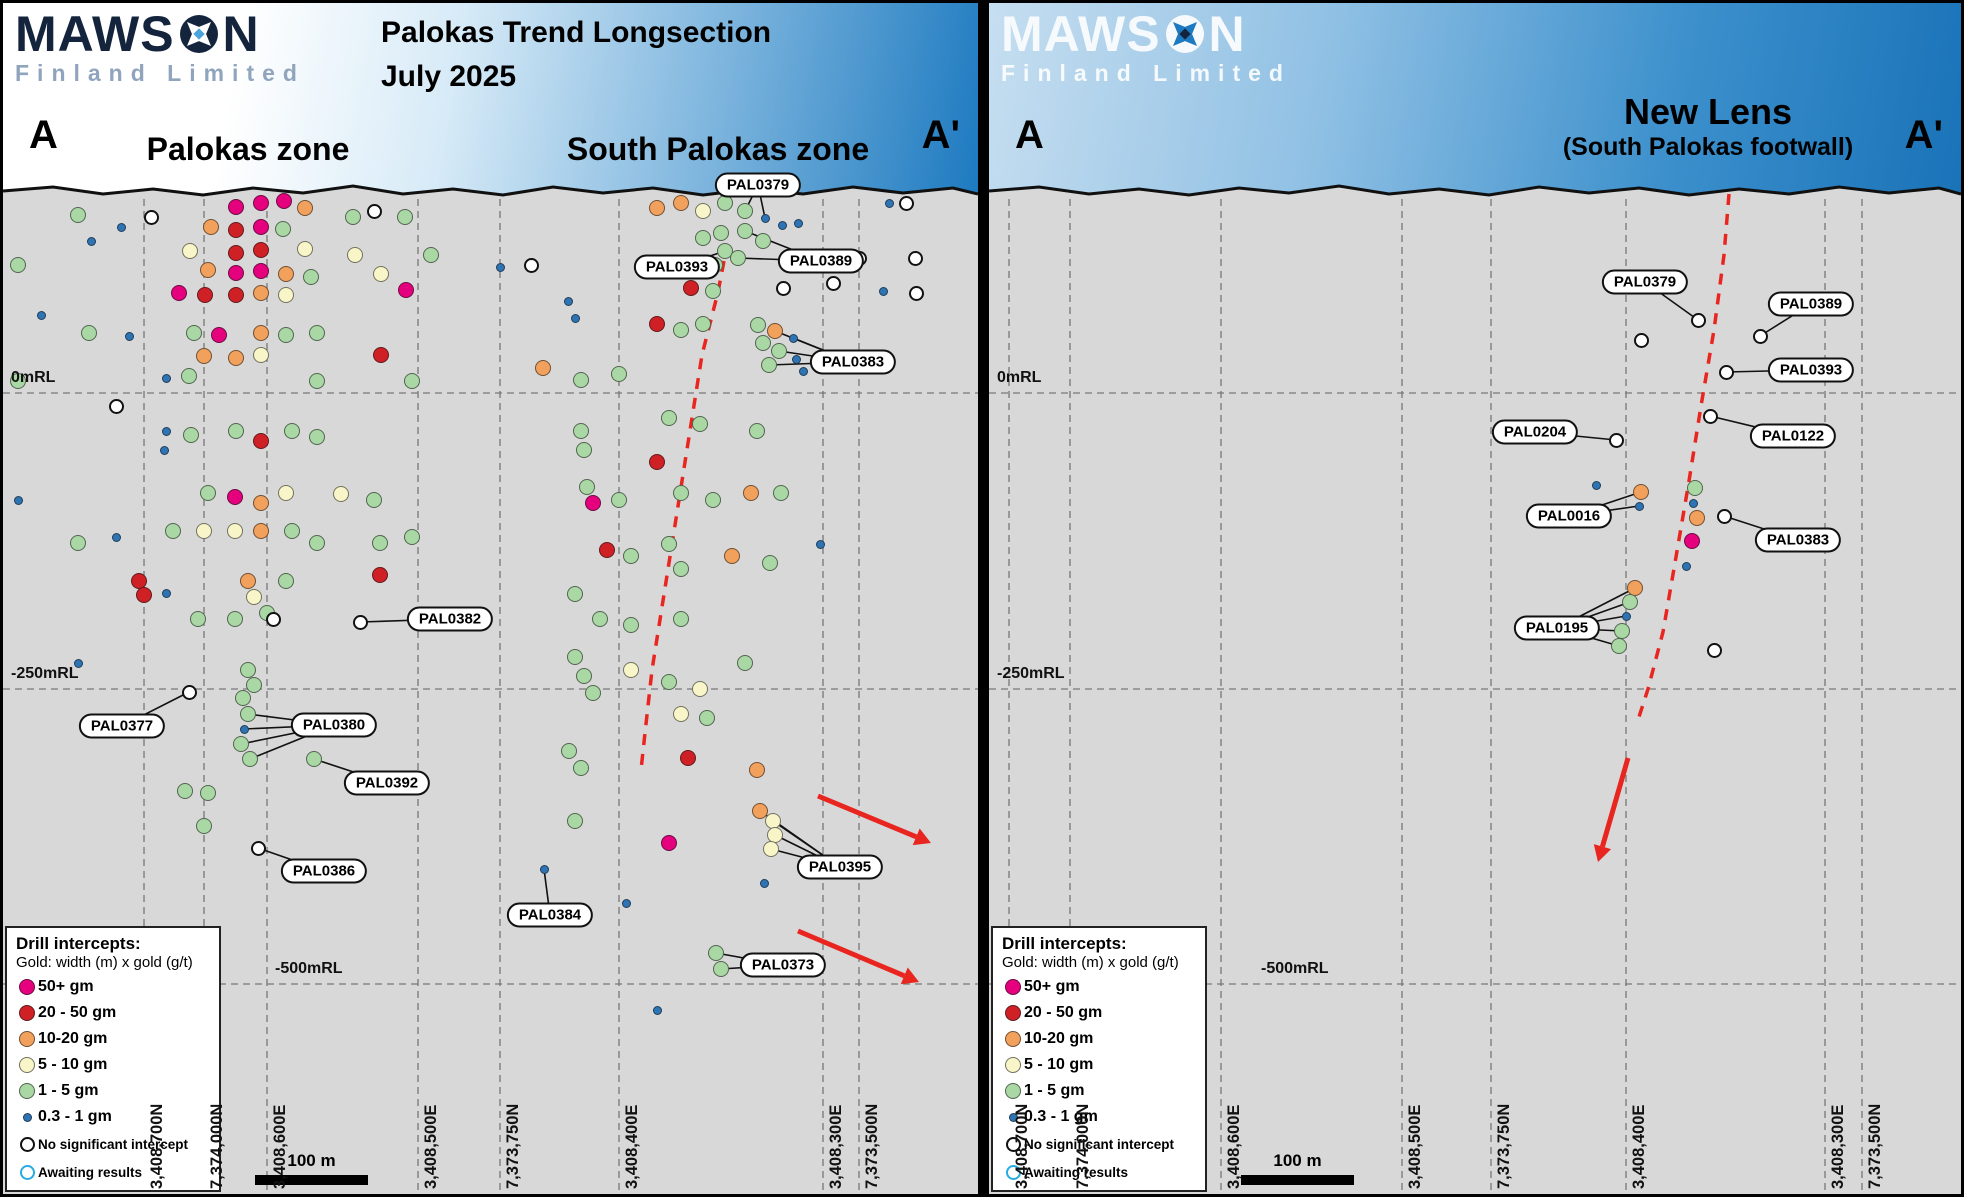  I want to click on new-lens-subtitle: (South Palokas footwall), so click(1708, 147).